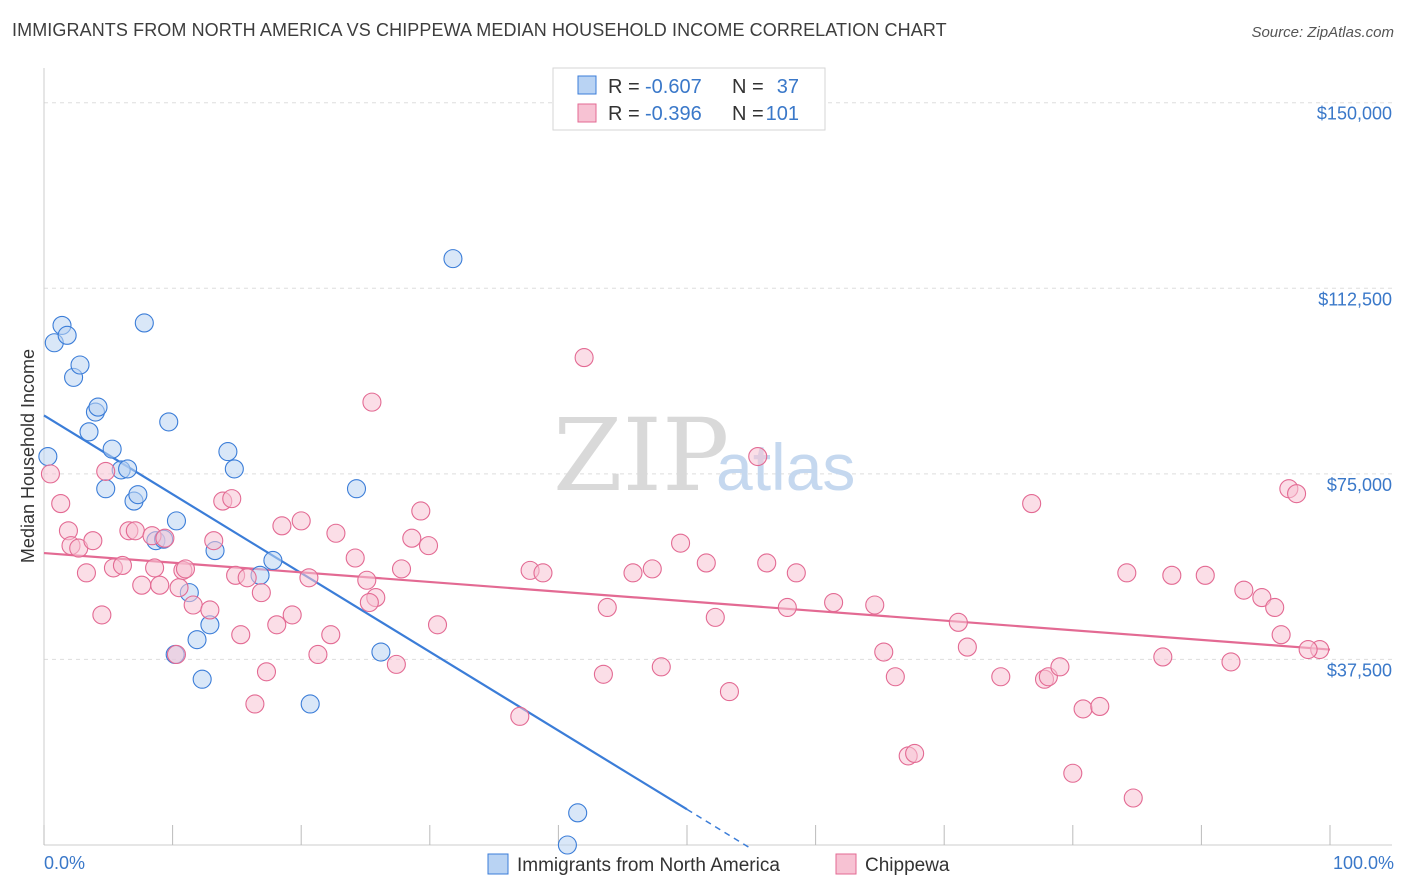 The width and height of the screenshot is (1406, 892). I want to click on y-axis-title: Median Household Income, so click(28, 456).